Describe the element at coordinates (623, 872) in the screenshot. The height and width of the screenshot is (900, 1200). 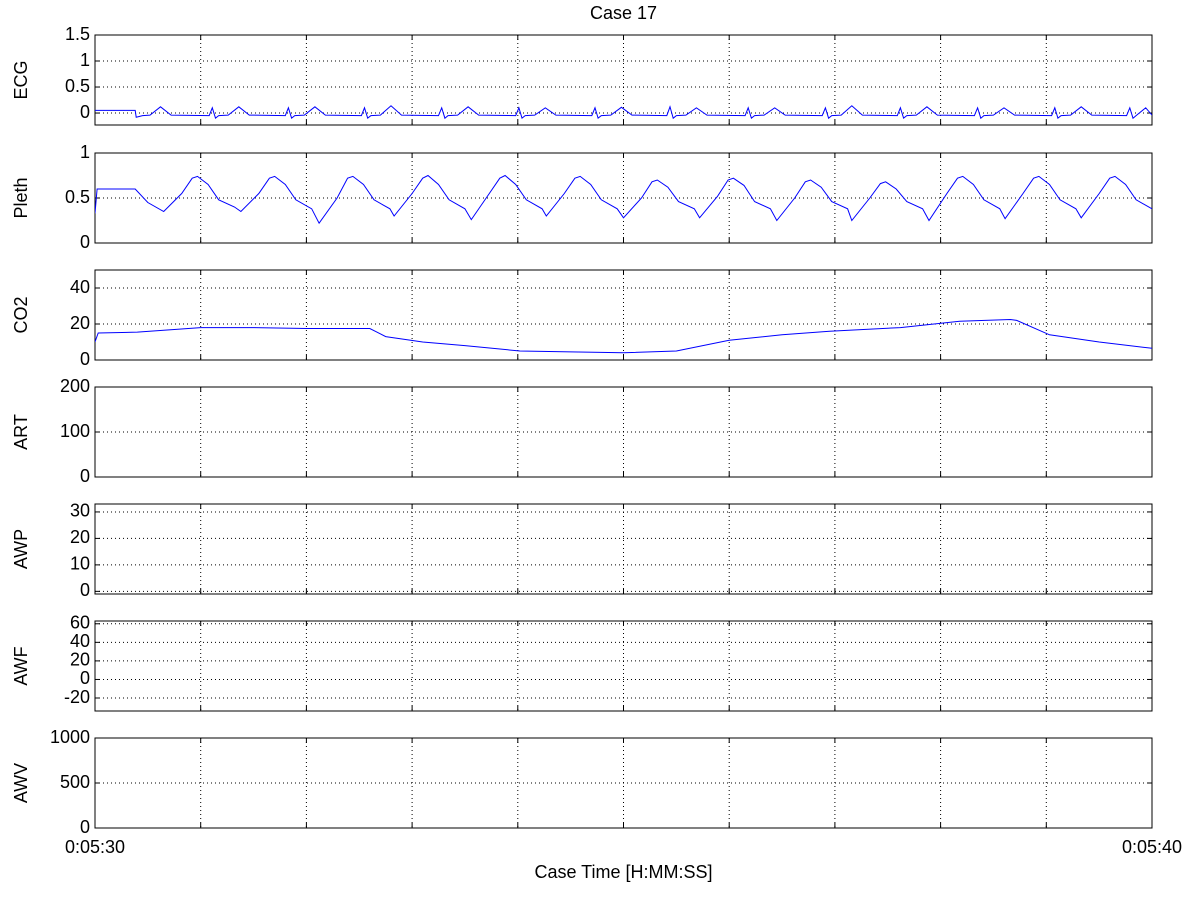
I see `x-axis-label: Case Time [H:MM:SS]` at that location.